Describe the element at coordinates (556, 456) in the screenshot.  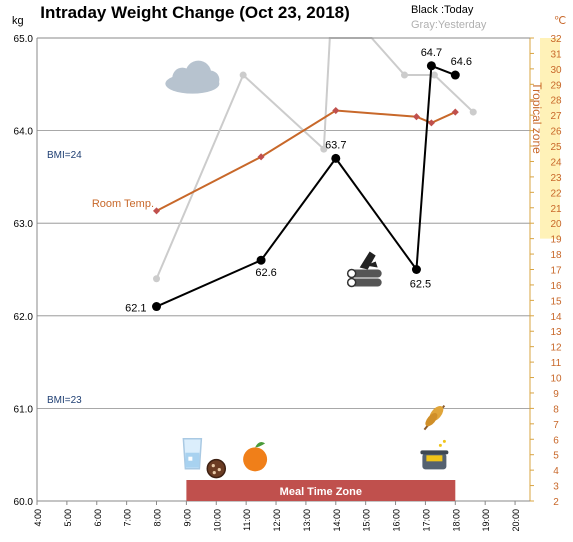
I see `y2-tick-label: 5` at that location.